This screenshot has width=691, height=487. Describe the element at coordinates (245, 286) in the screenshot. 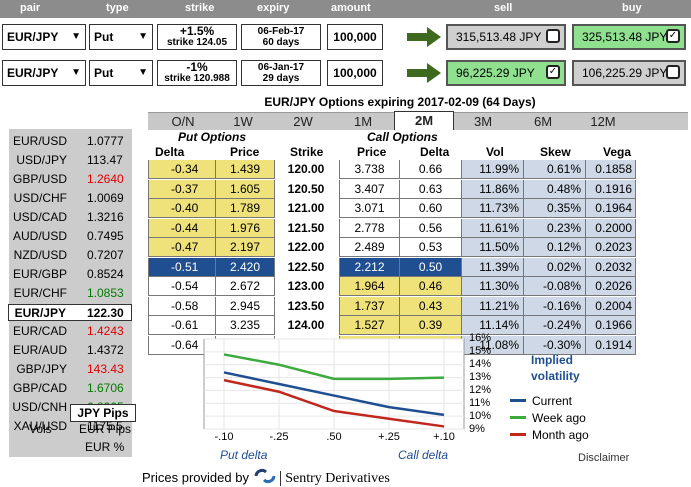

I see `put-price-cell: 2.672` at that location.